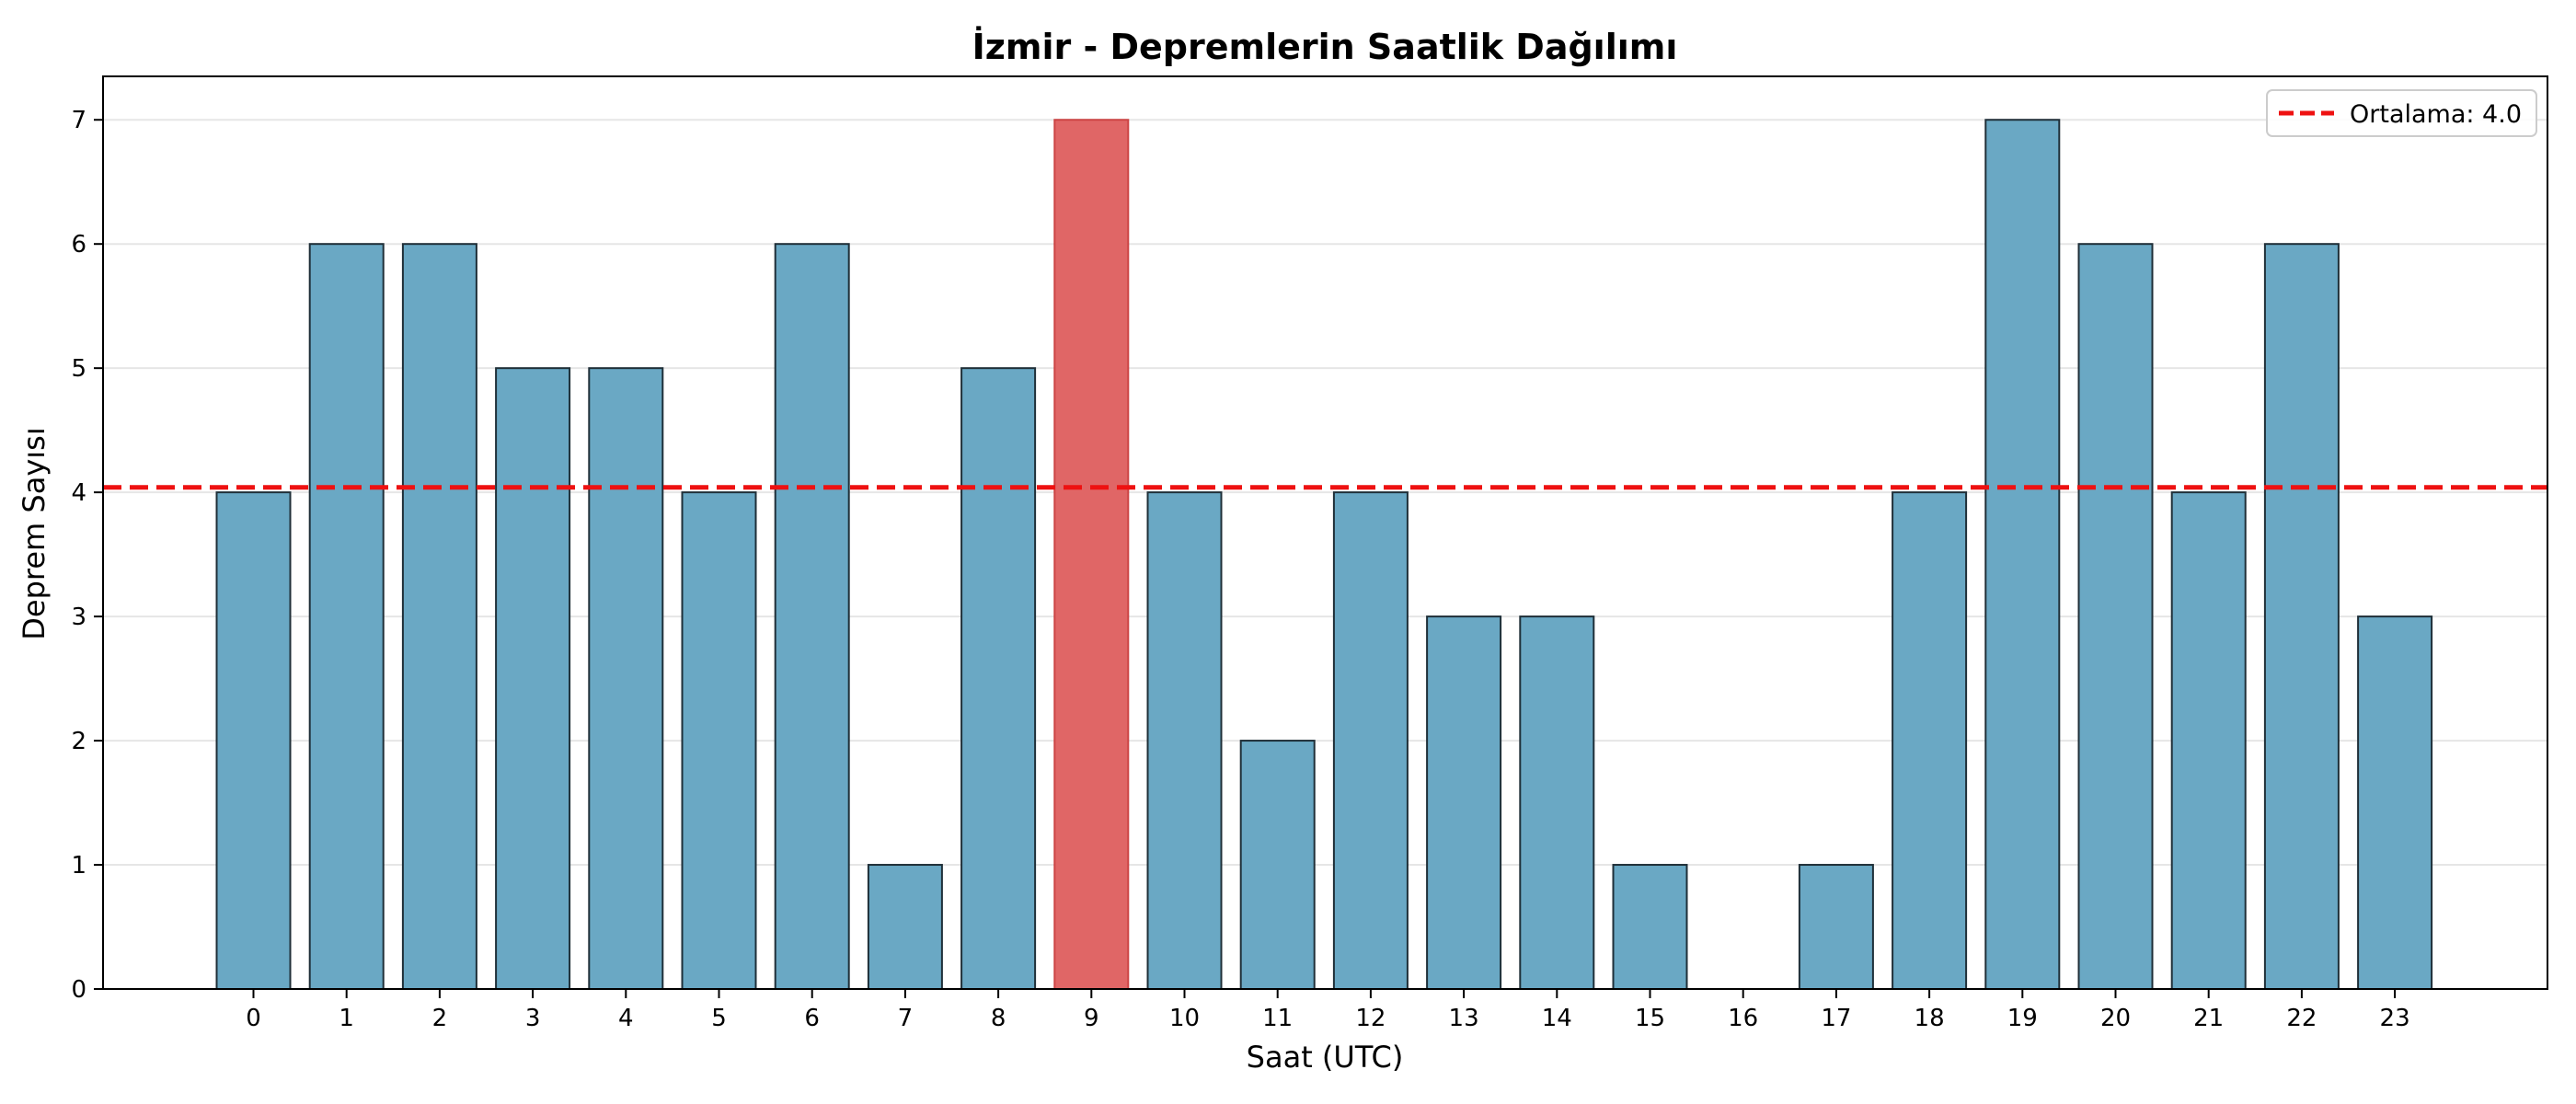 The image size is (2576, 1104). I want to click on x-tick-label: 17, so click(1836, 1018).